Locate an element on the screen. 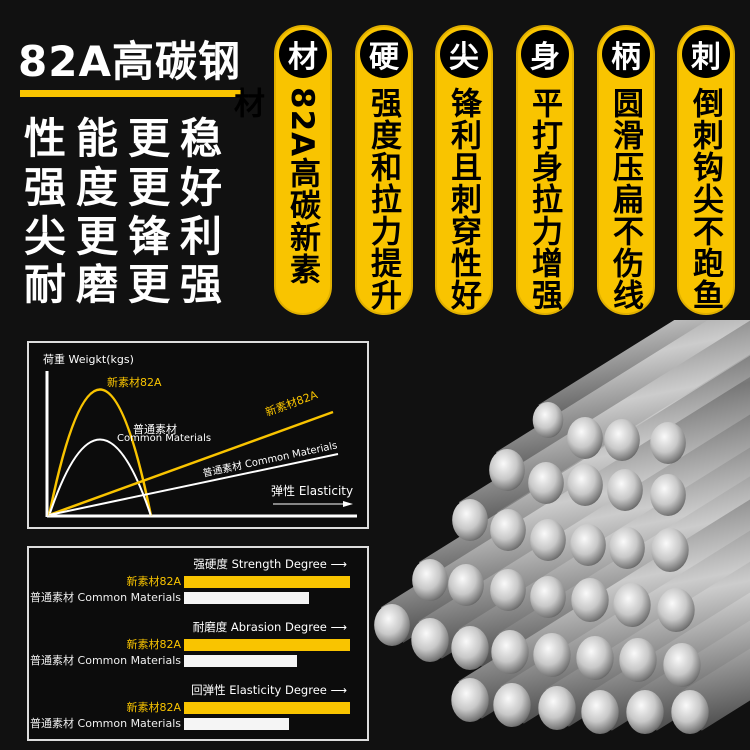 This screenshot has width=750, height=750. feature-badge: 刺 is located at coordinates (706, 54).